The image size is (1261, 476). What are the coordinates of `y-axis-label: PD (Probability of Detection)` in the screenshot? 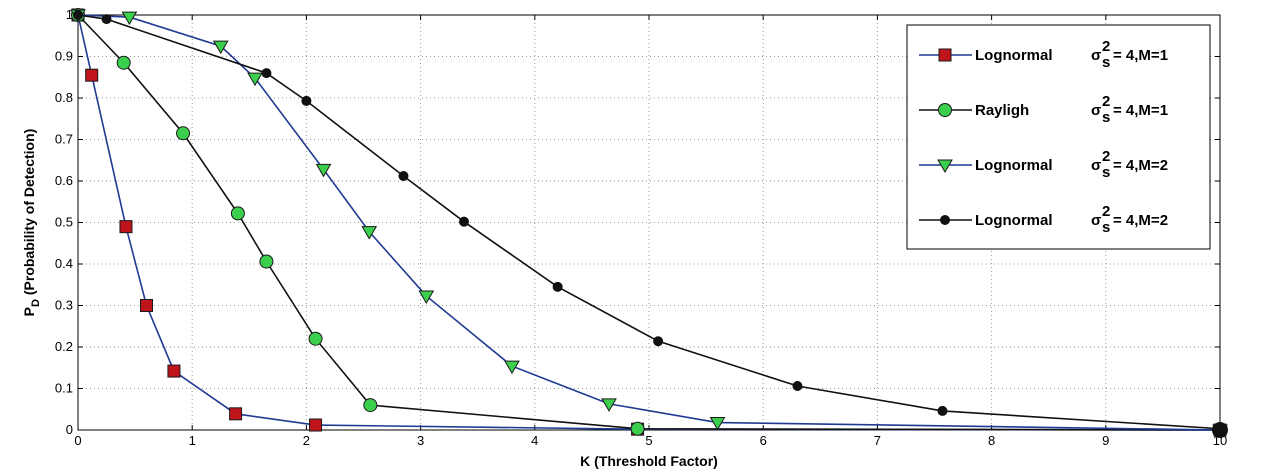 It's located at (31, 223).